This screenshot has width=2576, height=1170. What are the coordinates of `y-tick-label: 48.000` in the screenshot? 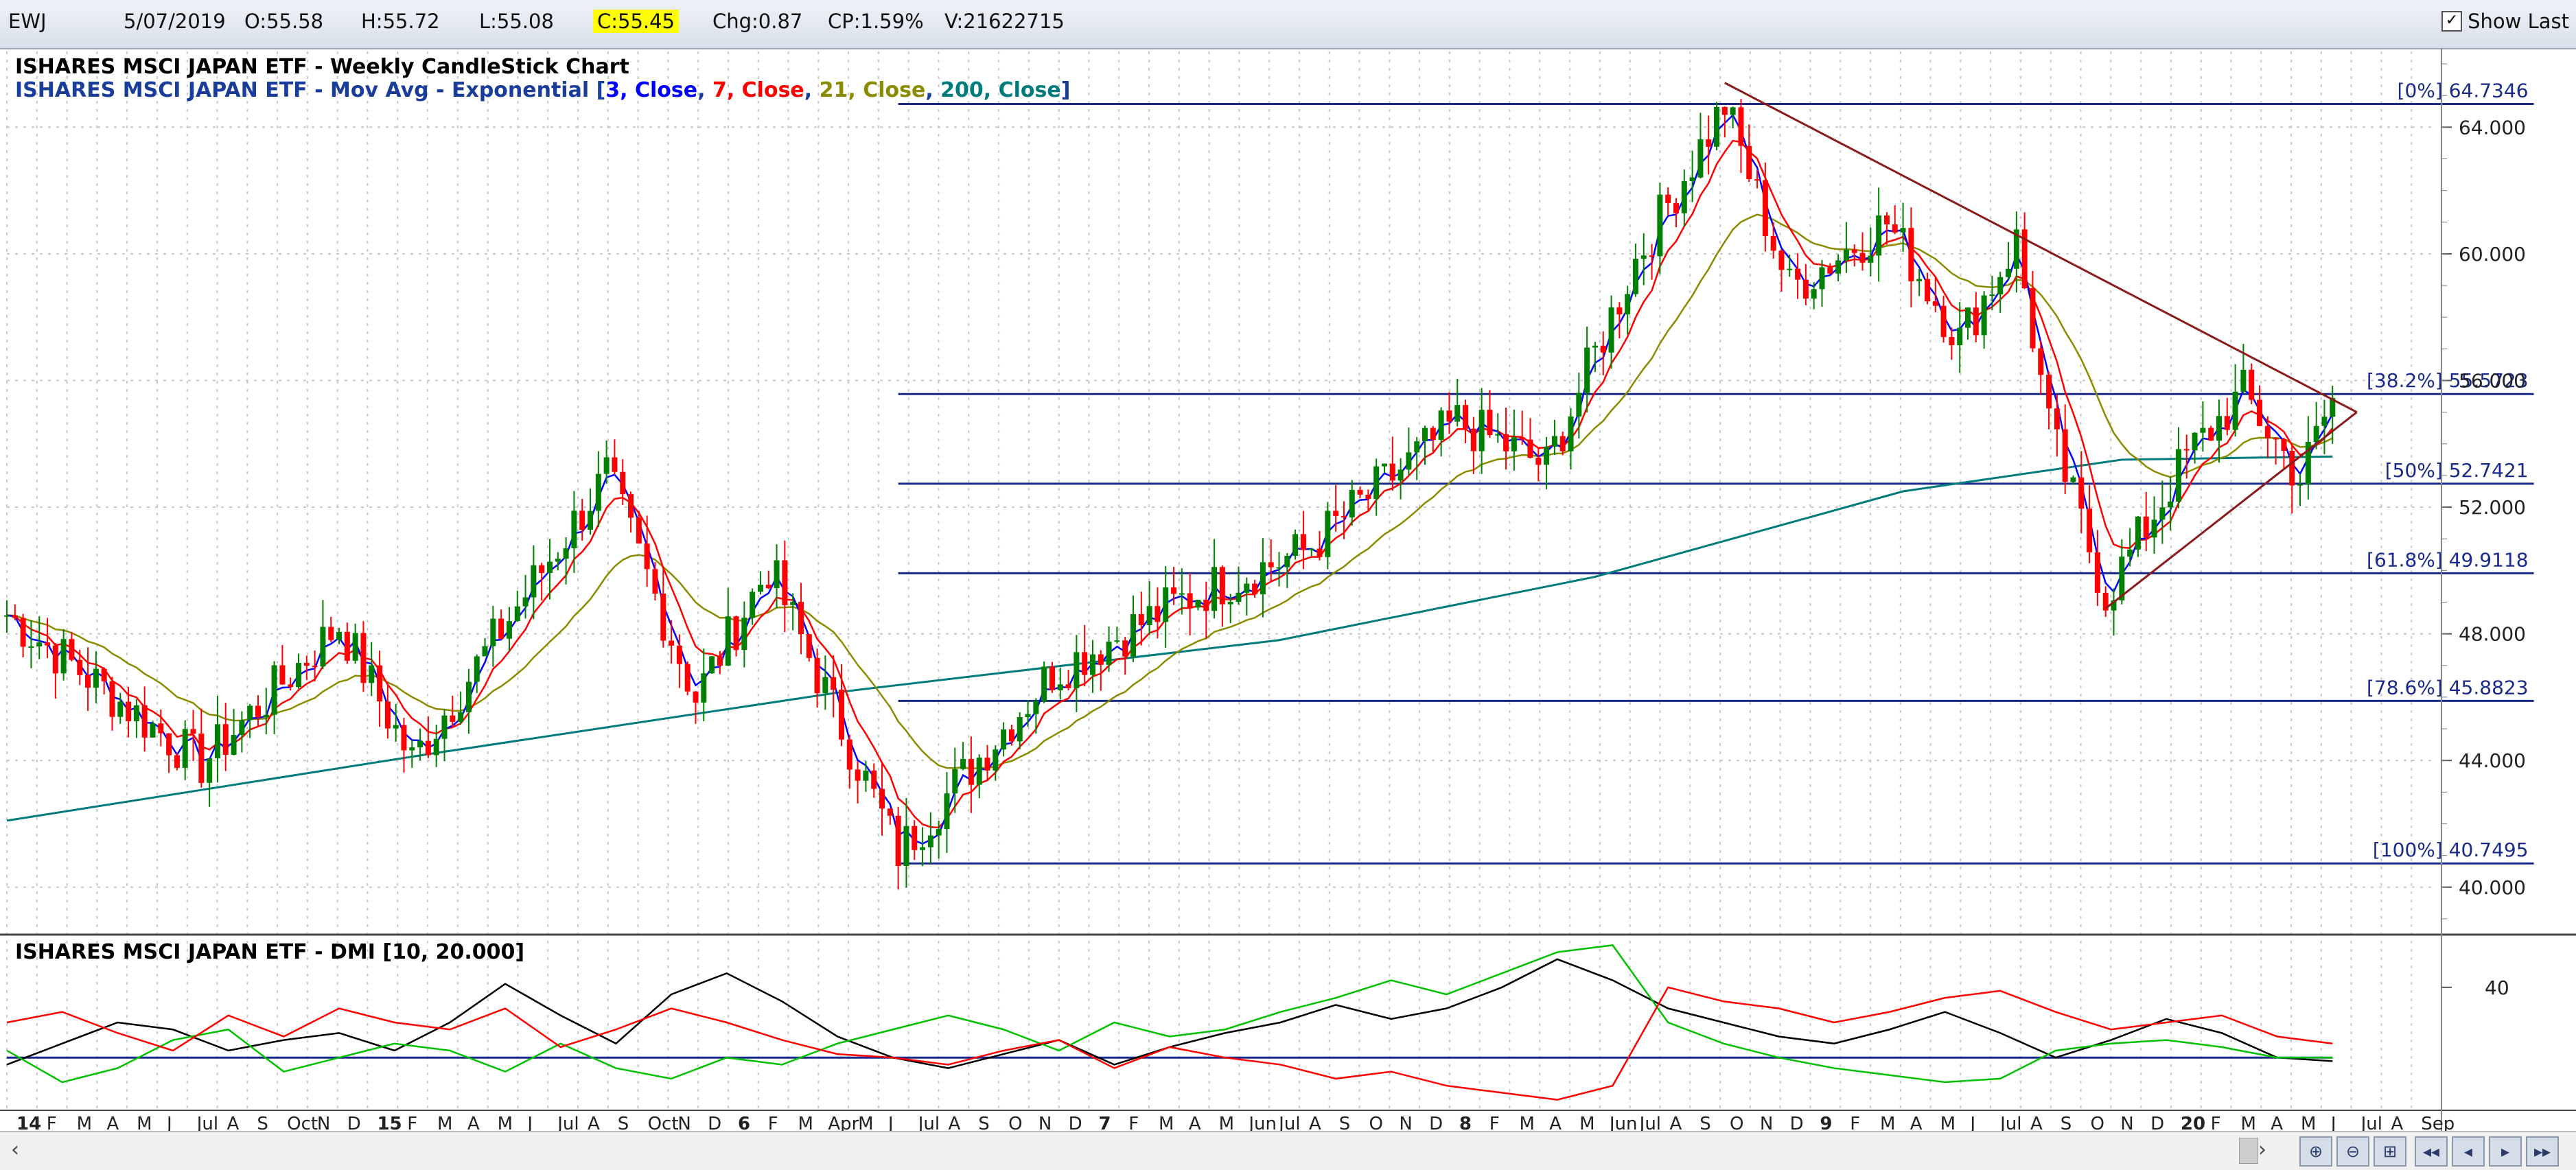 It's located at (2492, 634).